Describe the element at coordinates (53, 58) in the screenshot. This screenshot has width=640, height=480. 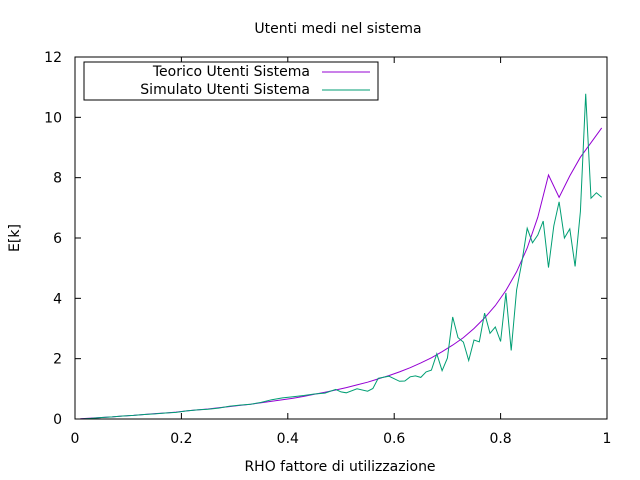
I see `y-tick-label: 12` at that location.